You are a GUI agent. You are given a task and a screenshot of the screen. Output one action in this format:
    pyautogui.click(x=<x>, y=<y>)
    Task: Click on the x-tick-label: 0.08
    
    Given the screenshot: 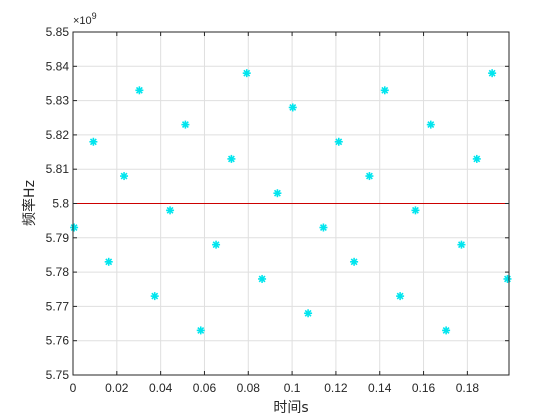 What is the action you would take?
    pyautogui.click(x=249, y=388)
    